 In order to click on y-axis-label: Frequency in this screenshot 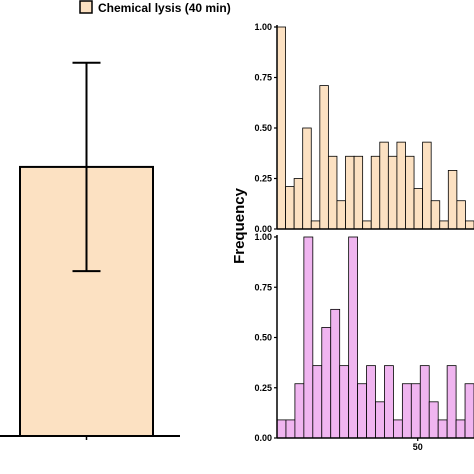, I will do `click(239, 225)`.